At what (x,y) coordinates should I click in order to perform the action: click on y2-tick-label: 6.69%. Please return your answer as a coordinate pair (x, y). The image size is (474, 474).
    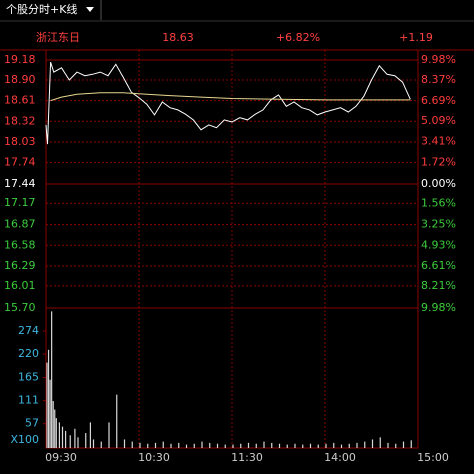
    Looking at the image, I should click on (438, 100).